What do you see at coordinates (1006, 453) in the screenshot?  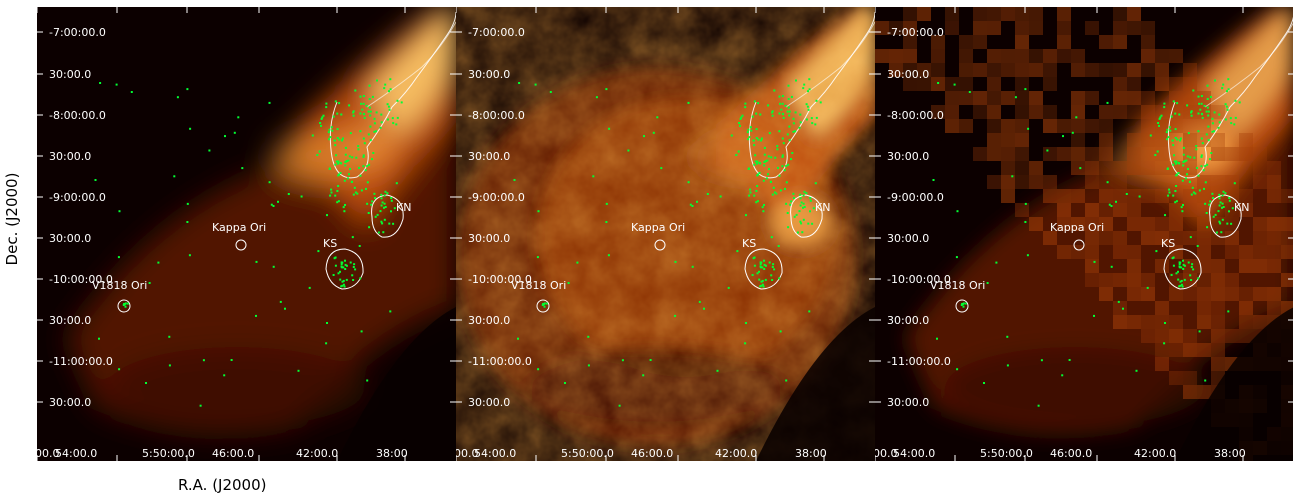 I see `ra-tick-label: 5:50:00.0` at bounding box center [1006, 453].